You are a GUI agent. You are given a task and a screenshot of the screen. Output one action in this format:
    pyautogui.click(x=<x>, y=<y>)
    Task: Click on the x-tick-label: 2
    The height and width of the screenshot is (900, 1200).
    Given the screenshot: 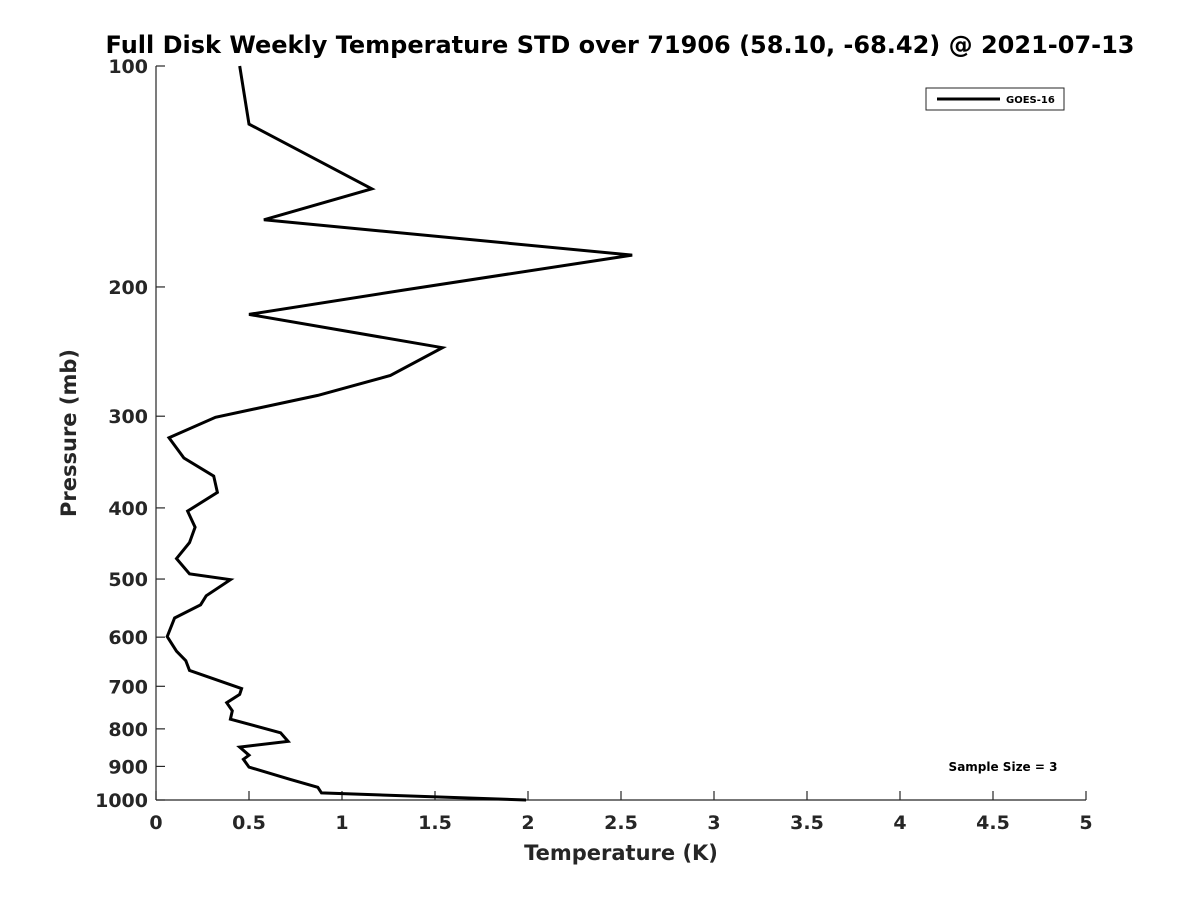 What is the action you would take?
    pyautogui.click(x=527, y=823)
    